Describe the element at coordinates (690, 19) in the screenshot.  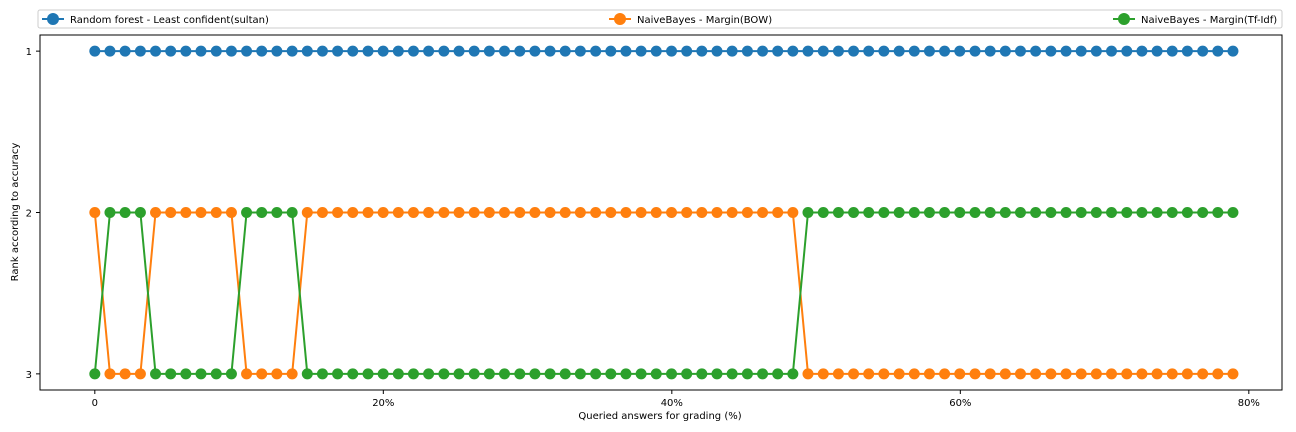
I see `legend-entry-naivebayes-bow: NaiveBayes - Margin(BOW)` at that location.